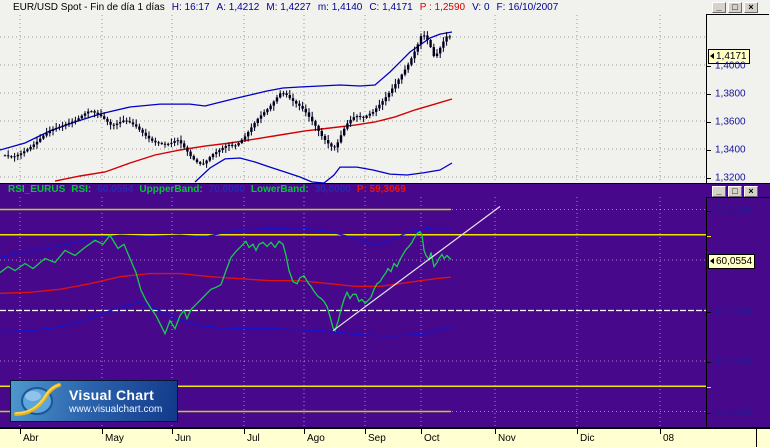  I want to click on price-axis: 1,4171 1,4000 1,3800 1,3600 1,3400 1,3200, so click(737, 99).